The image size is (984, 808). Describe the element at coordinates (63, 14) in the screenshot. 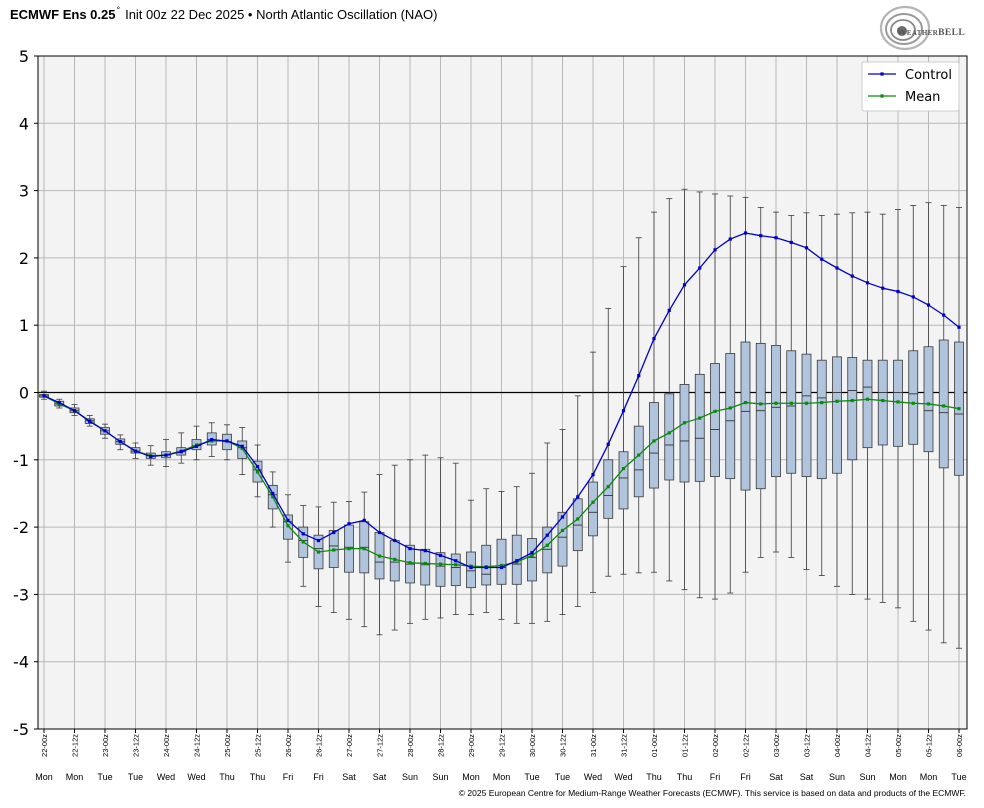

I see `title-model: ECMWF Ens 0.25` at that location.